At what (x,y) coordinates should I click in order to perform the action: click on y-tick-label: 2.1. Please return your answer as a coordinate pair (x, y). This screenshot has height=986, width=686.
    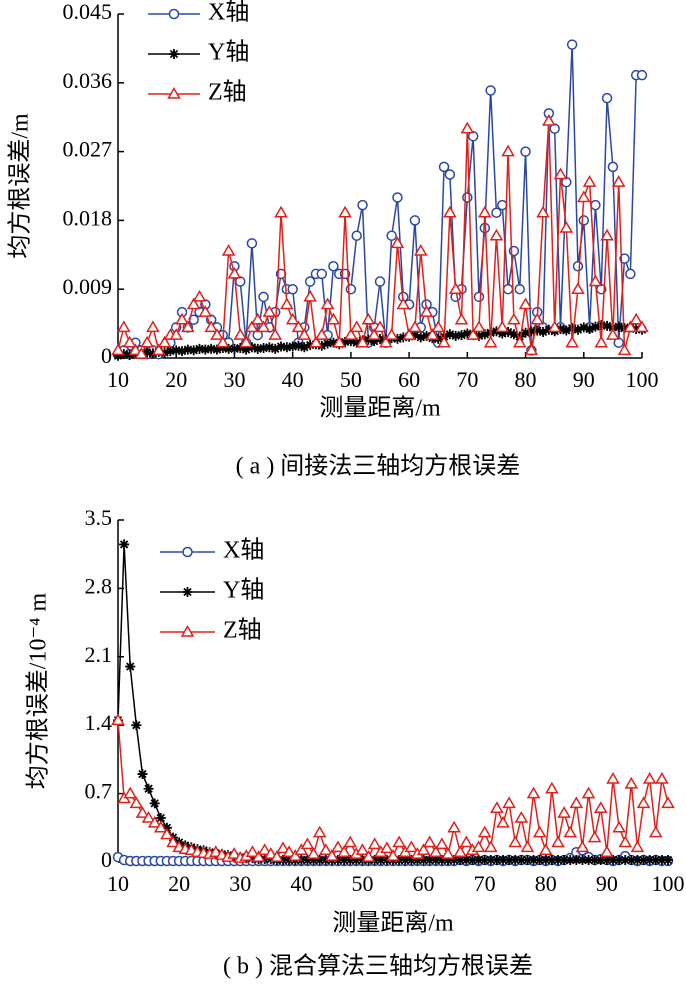
    Looking at the image, I should click on (99, 654).